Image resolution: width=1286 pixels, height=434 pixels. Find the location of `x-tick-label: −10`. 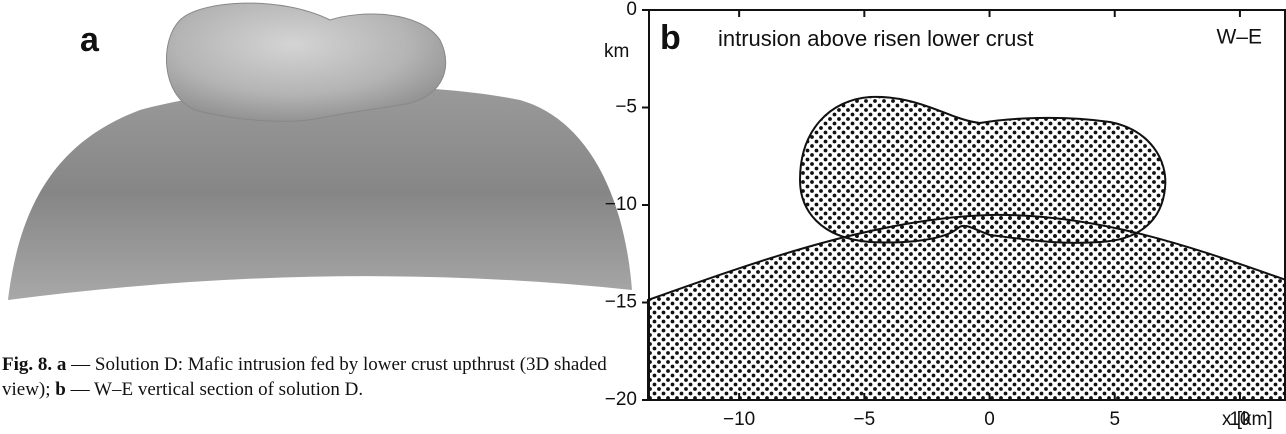

x-tick-label: −10 is located at coordinates (739, 419).